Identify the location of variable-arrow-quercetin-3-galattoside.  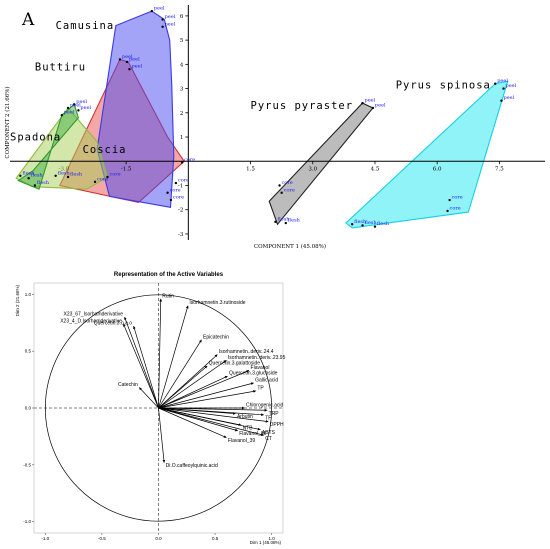
(183, 387).